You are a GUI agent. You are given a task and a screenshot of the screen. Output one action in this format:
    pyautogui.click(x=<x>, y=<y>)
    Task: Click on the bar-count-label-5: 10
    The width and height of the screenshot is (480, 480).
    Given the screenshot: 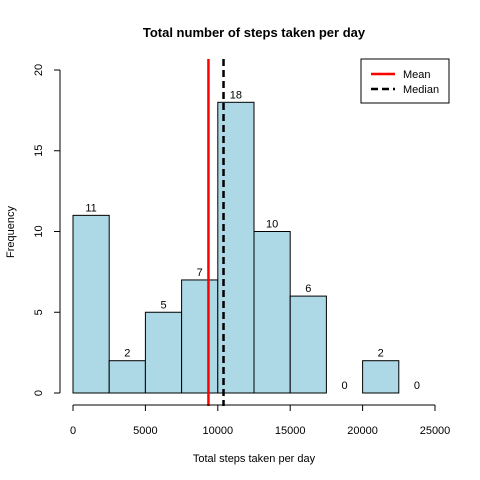 What is the action you would take?
    pyautogui.click(x=272, y=225)
    